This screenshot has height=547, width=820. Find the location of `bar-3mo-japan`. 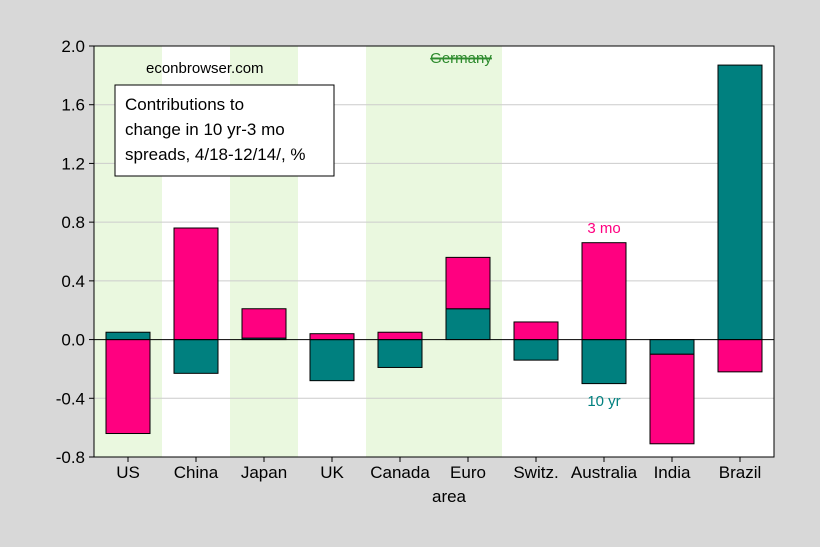

bar-3mo-japan is located at coordinates (264, 323).